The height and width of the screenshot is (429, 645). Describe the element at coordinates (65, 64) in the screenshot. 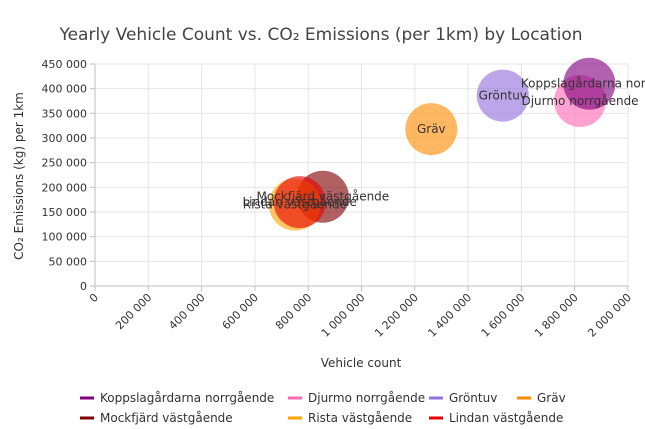

I see `y-tick-label: 450 000` at that location.